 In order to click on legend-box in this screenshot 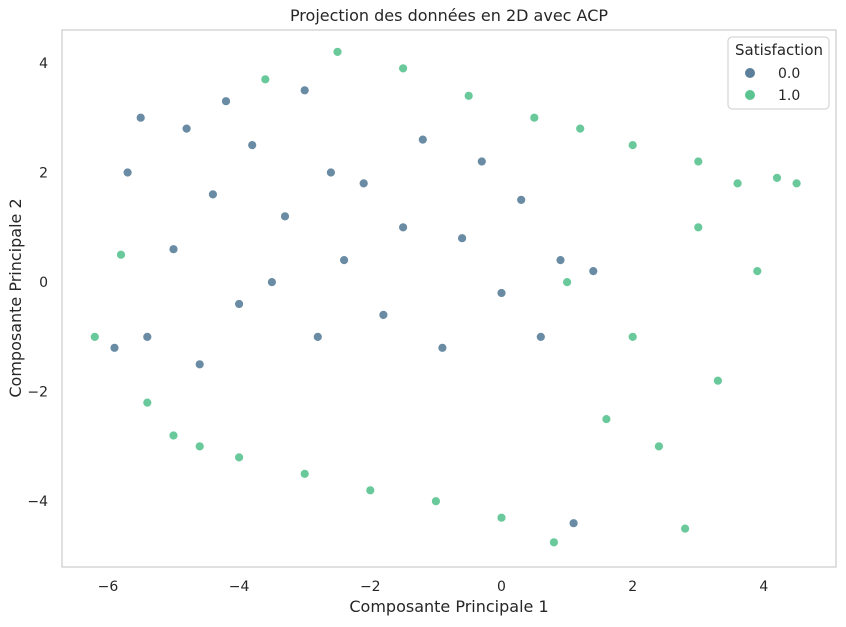, I will do `click(778, 73)`.